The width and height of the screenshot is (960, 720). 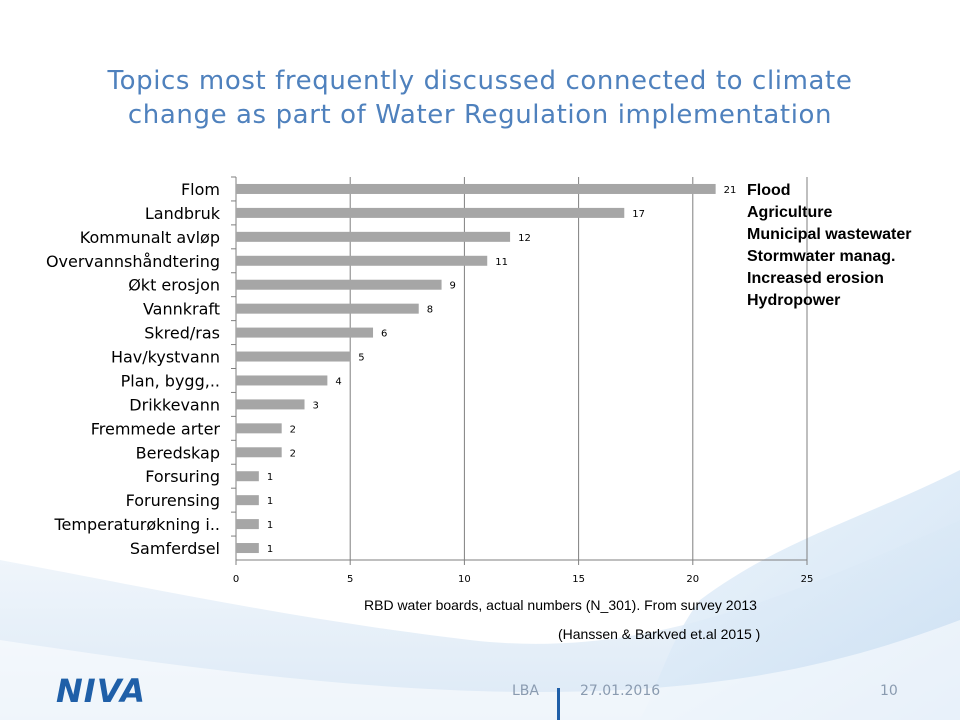 I want to click on x-tick-label: 10, so click(x=464, y=579).